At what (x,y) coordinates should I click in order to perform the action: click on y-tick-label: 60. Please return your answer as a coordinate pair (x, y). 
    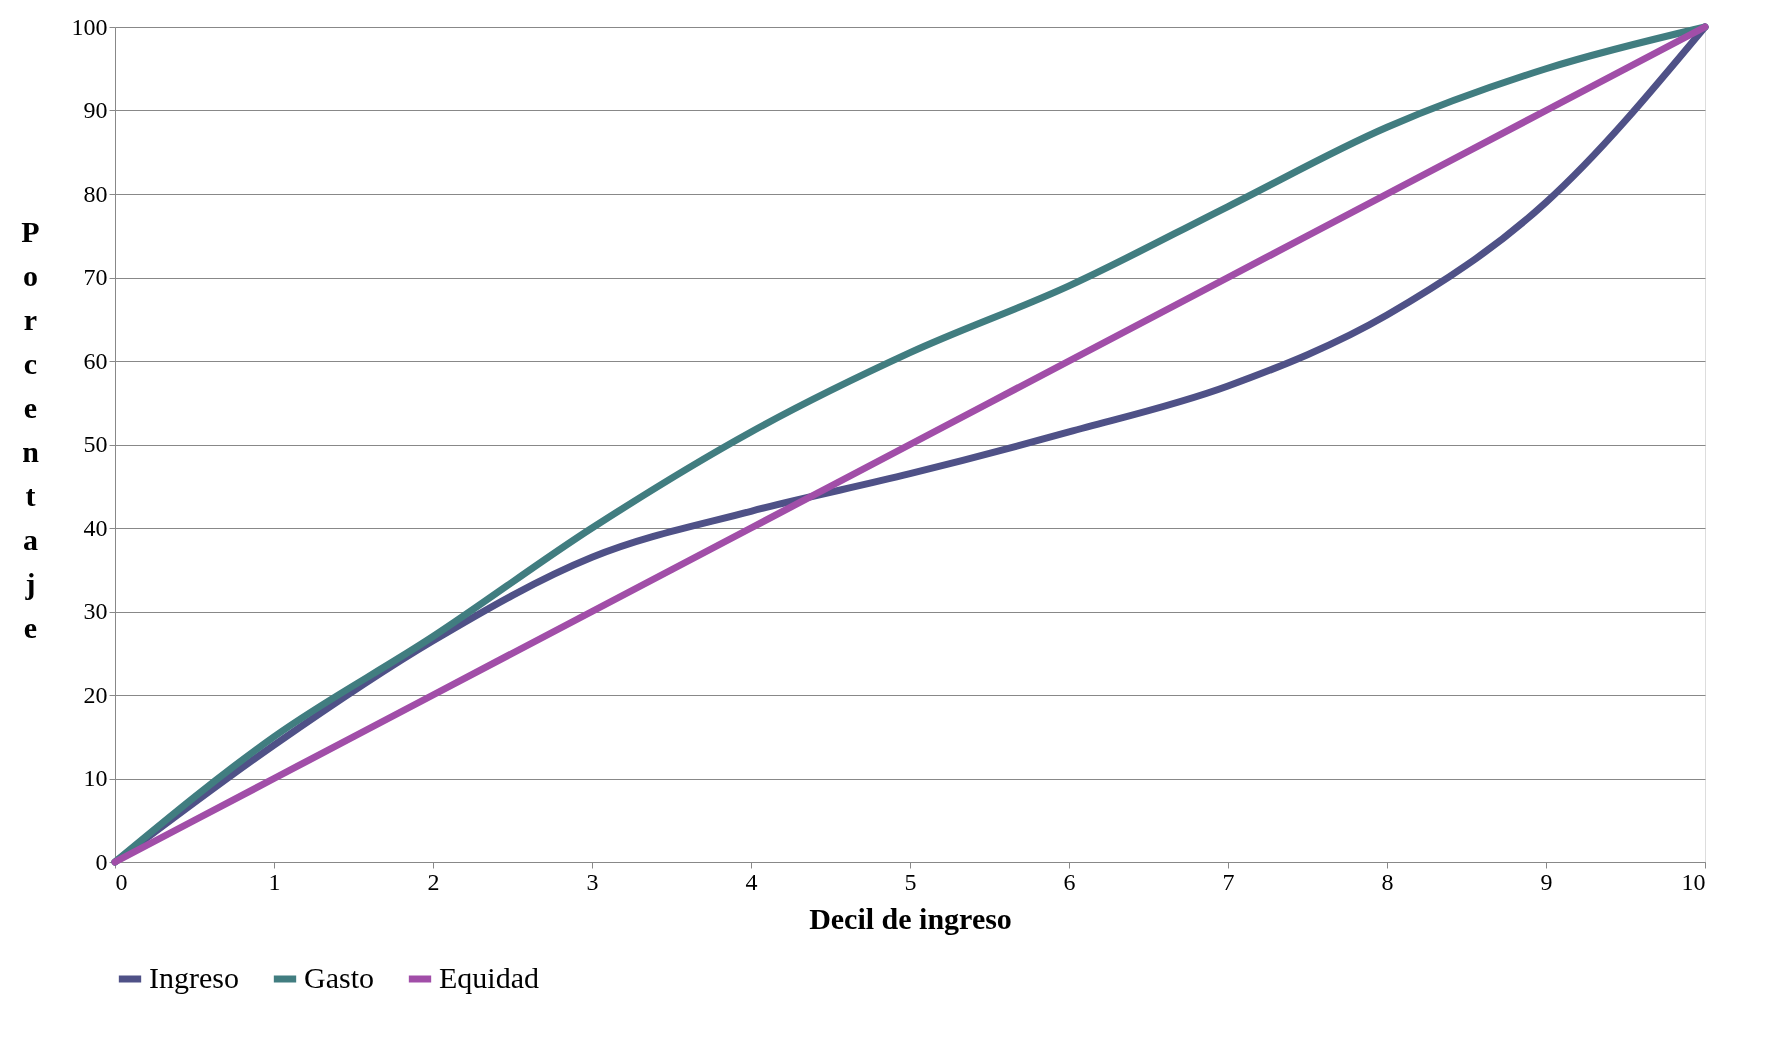
    Looking at the image, I should click on (95, 360).